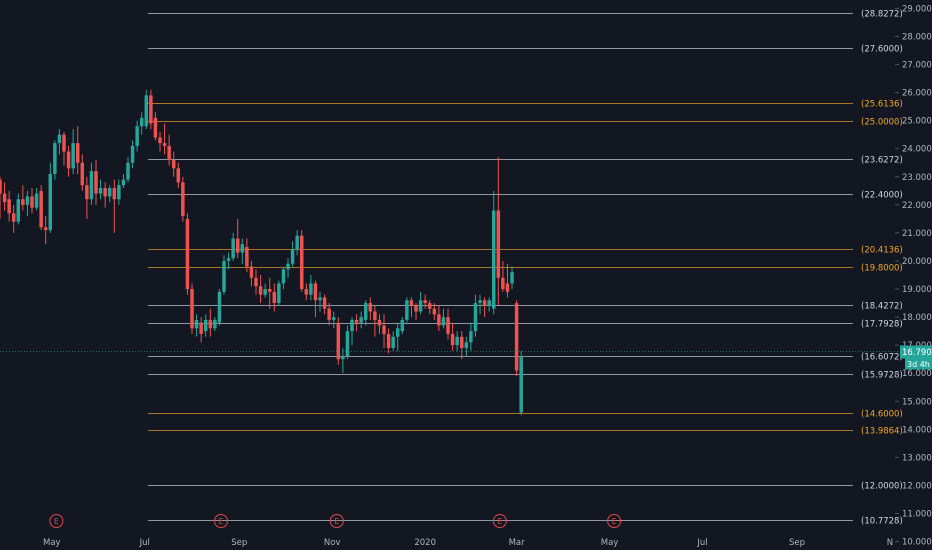  I want to click on y-tick-label: 19.0000, so click(917, 290).